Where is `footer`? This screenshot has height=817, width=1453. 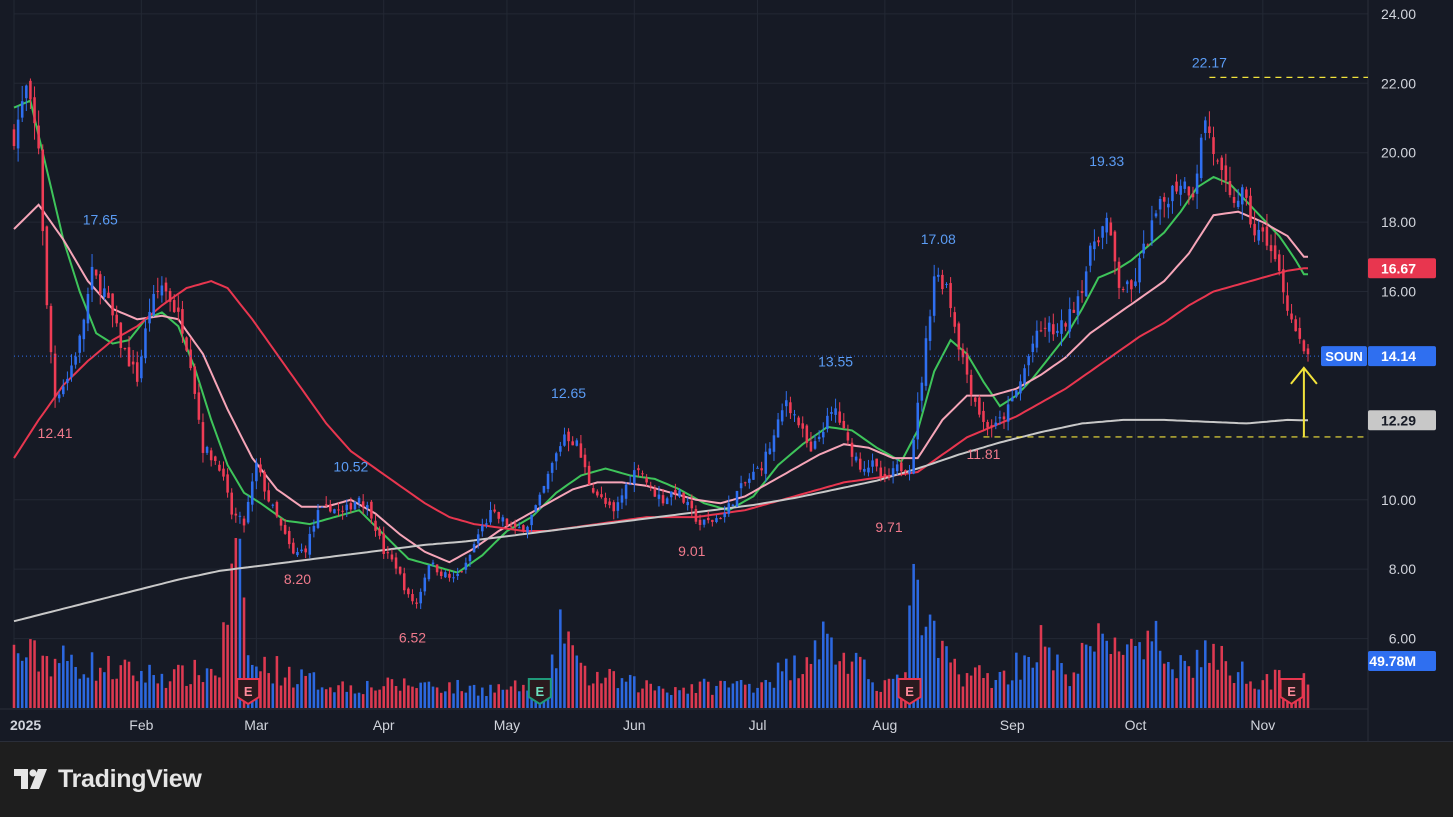 footer is located at coordinates (726, 779).